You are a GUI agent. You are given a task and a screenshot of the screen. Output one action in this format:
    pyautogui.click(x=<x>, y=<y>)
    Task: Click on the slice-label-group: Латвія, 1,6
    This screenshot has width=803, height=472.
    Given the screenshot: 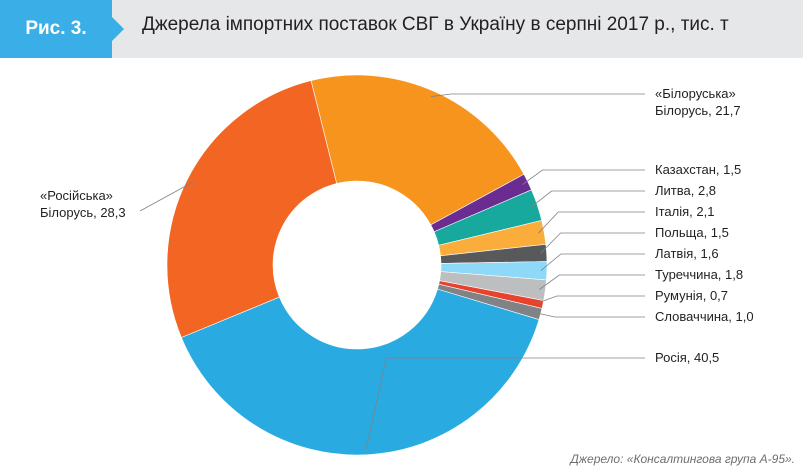 What is the action you would take?
    pyautogui.click(x=629, y=258)
    